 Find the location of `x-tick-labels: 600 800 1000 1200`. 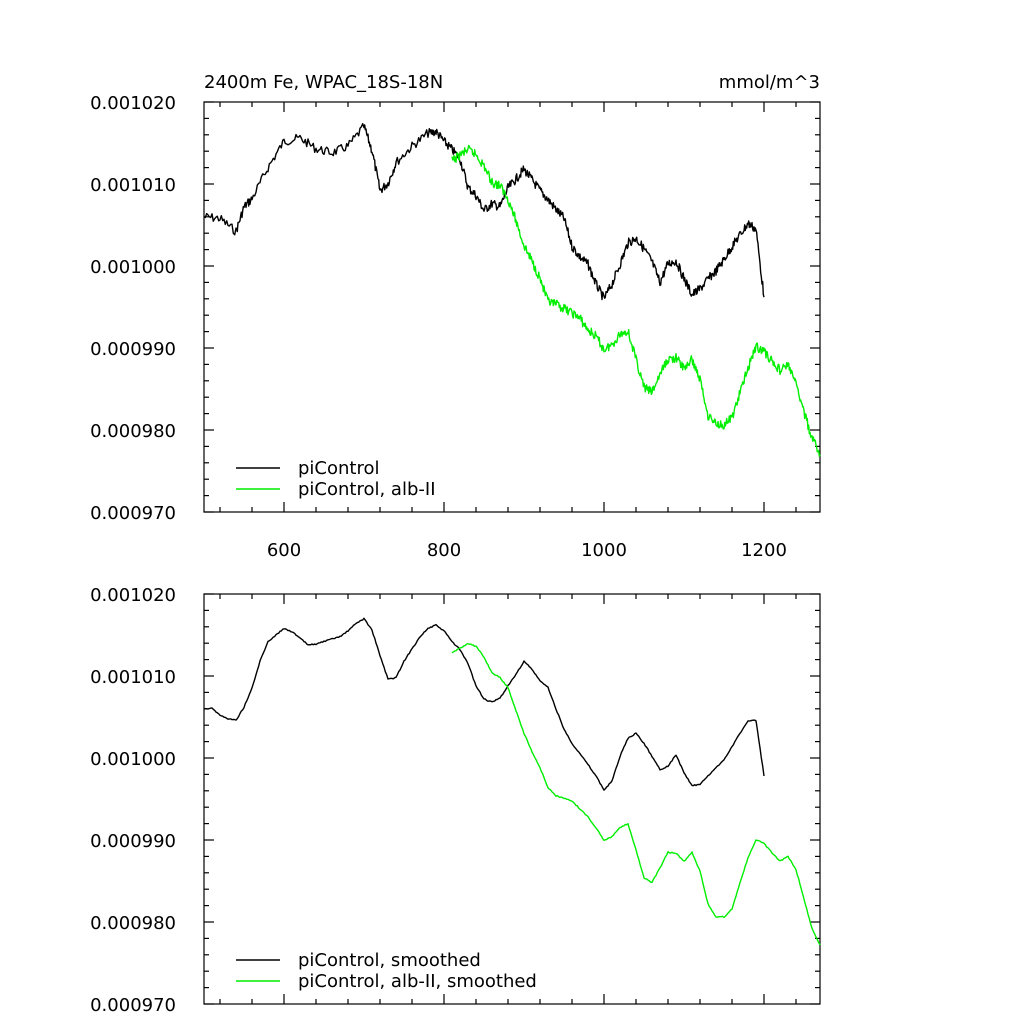

x-tick-labels: 600 800 1000 1200 is located at coordinates (527, 550).